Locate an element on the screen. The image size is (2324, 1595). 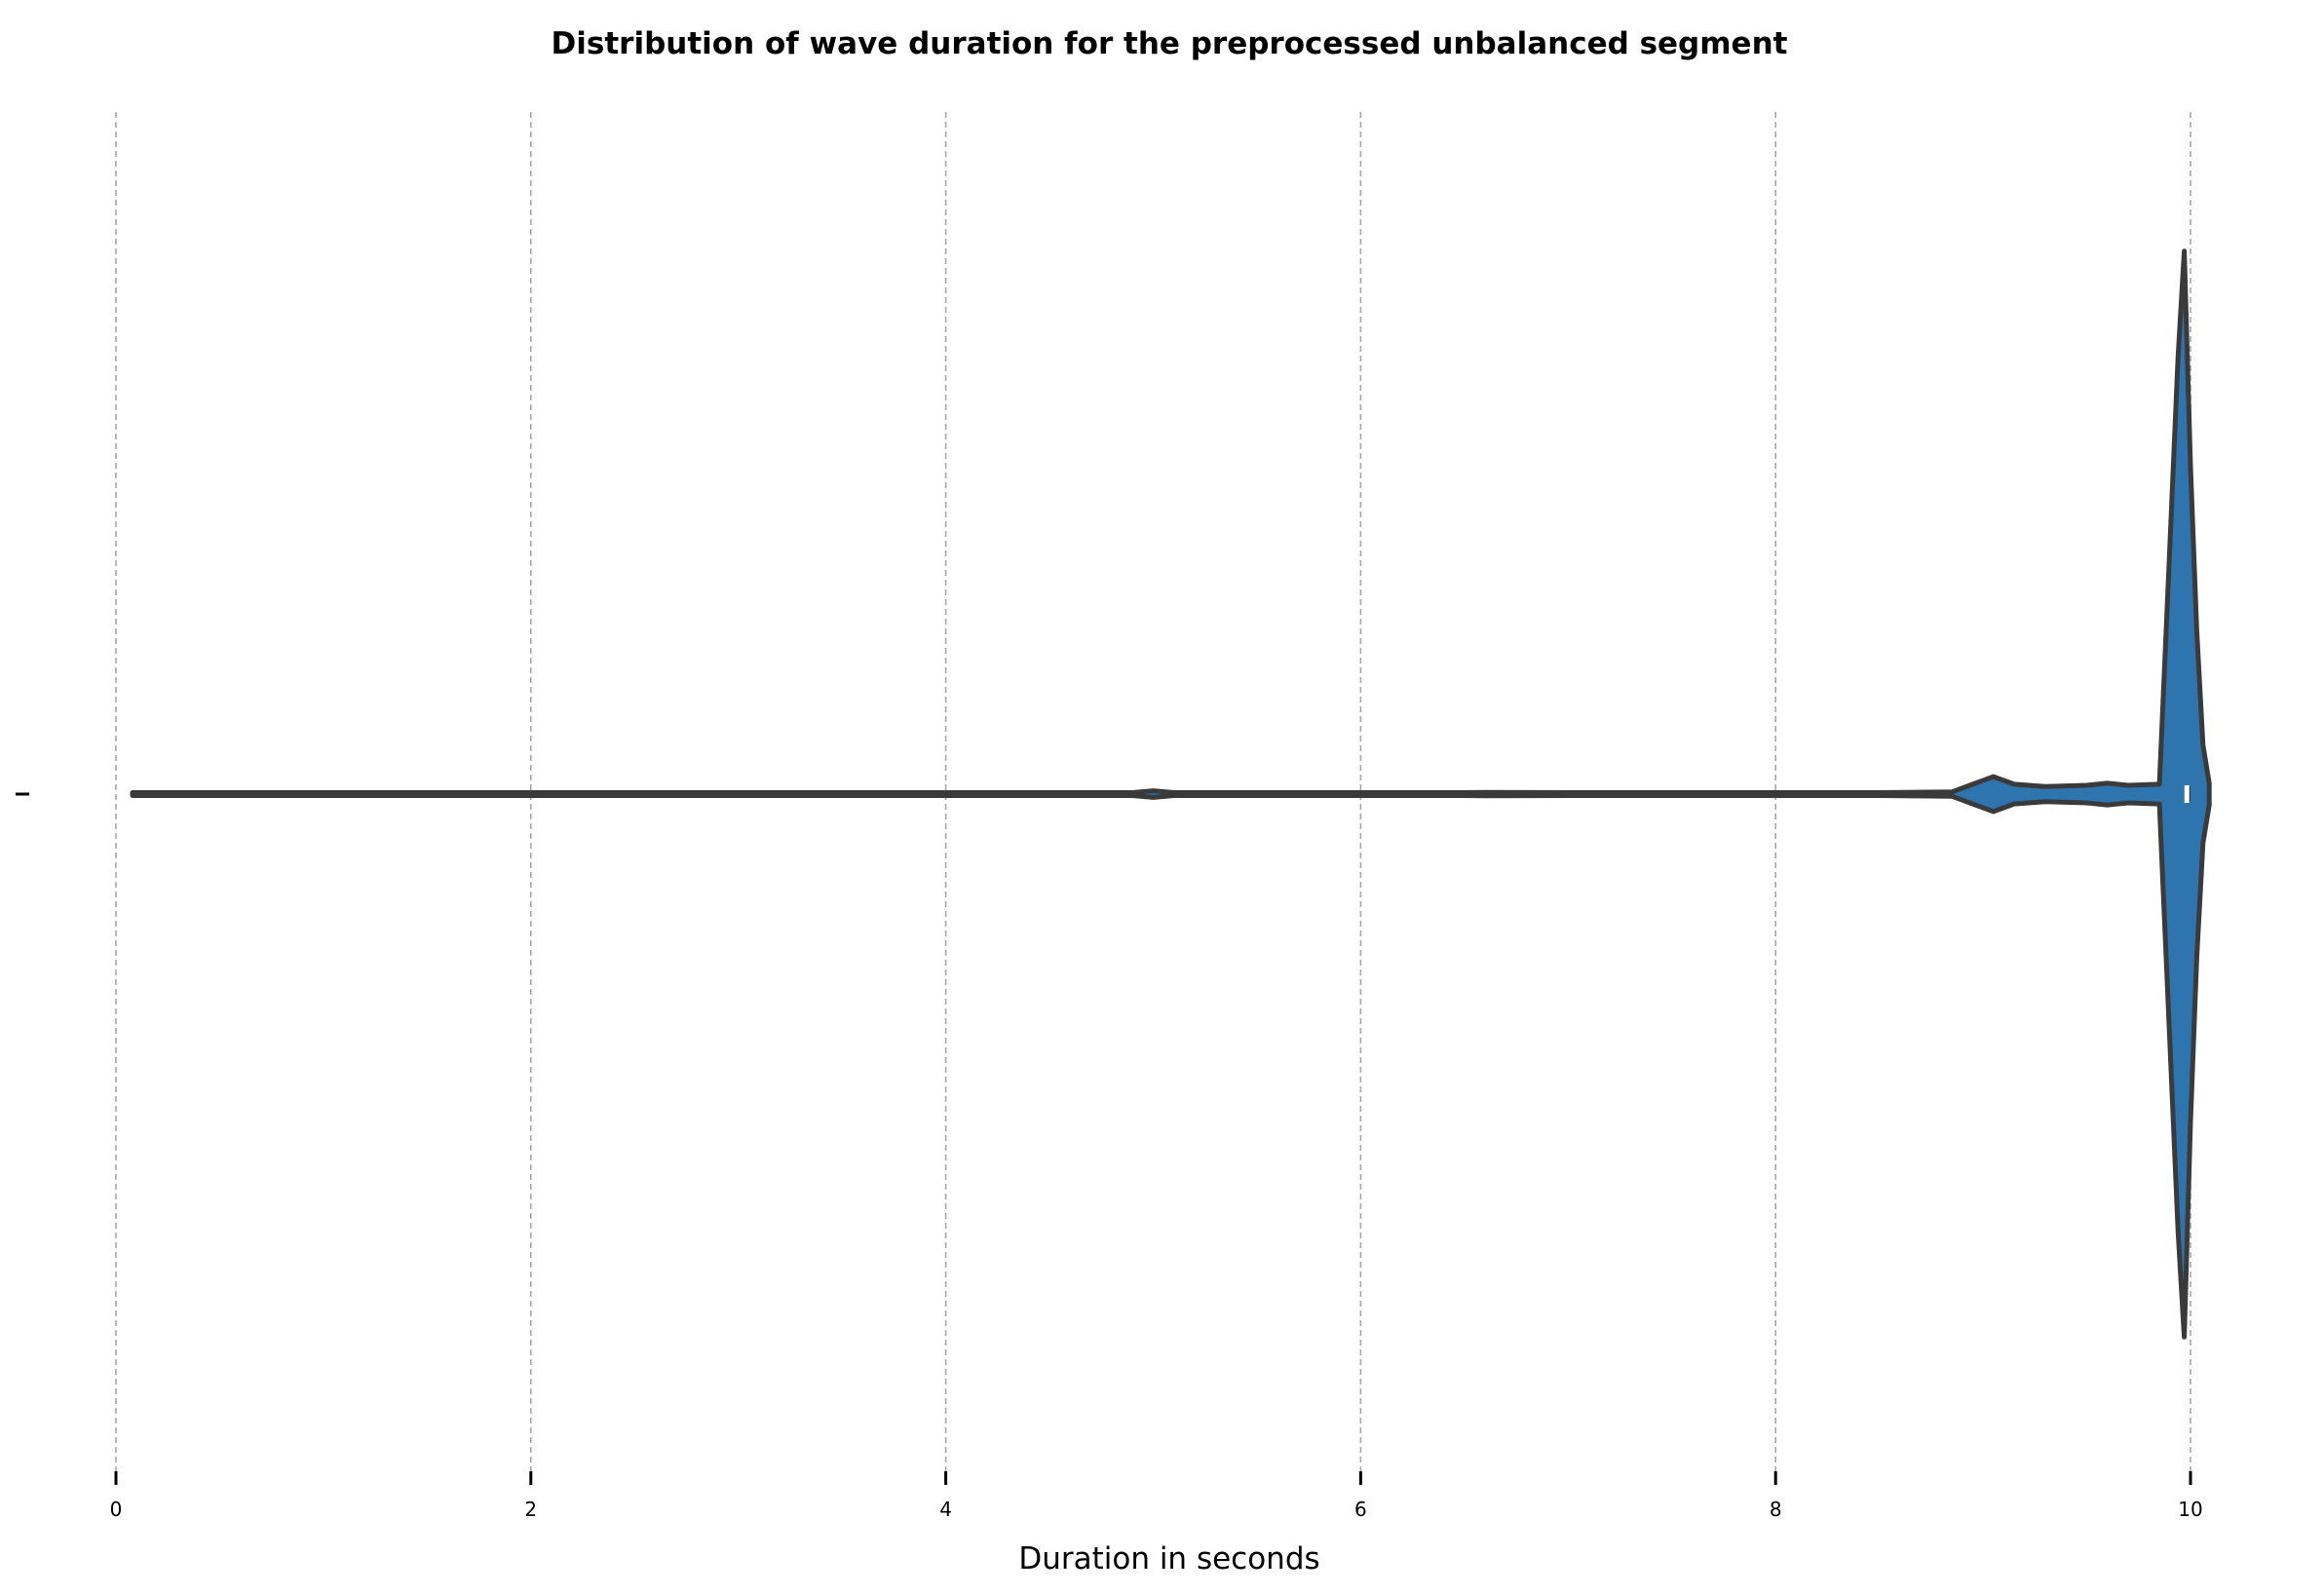
violin-median-marker is located at coordinates (2187, 794).